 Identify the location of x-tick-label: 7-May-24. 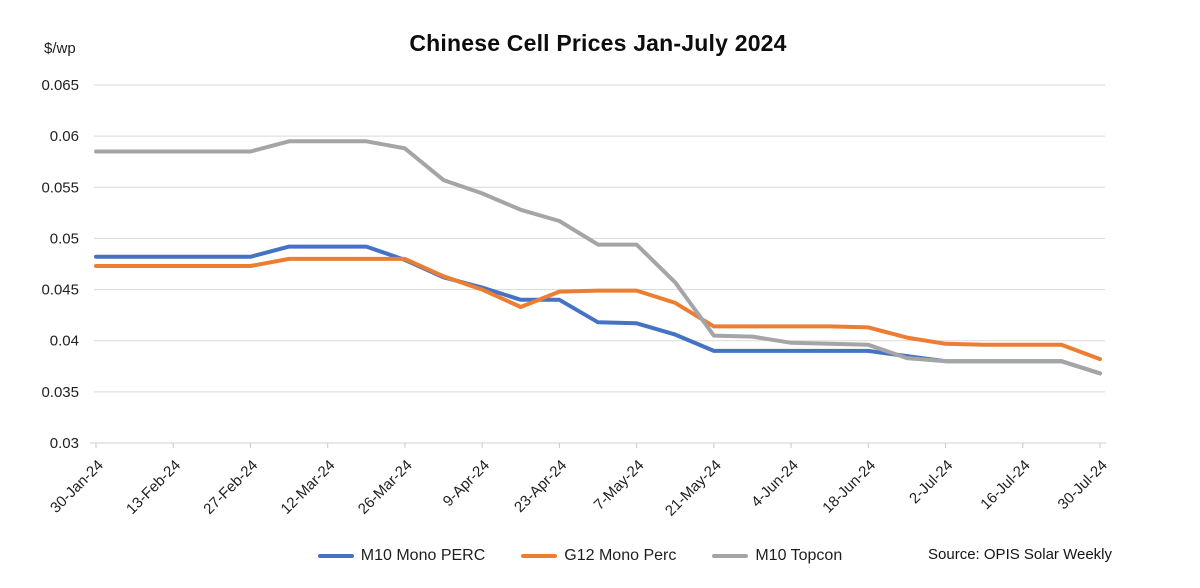
(619, 485).